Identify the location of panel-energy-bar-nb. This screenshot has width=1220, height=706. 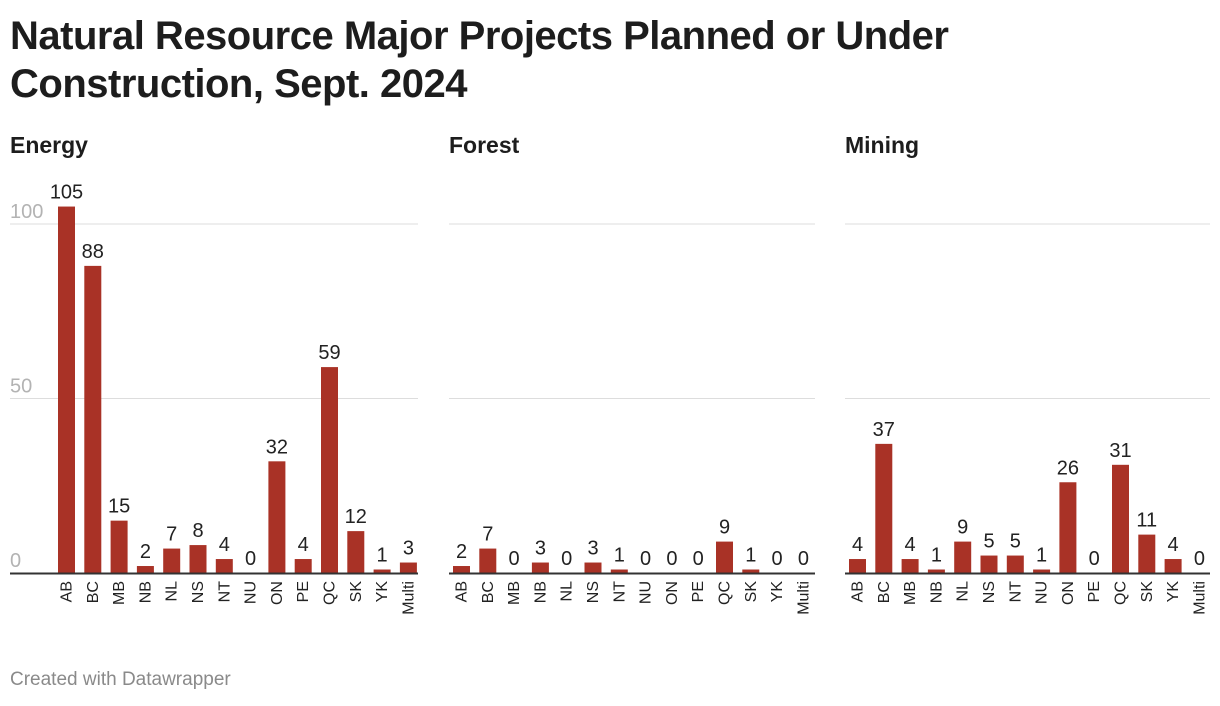
(145, 569).